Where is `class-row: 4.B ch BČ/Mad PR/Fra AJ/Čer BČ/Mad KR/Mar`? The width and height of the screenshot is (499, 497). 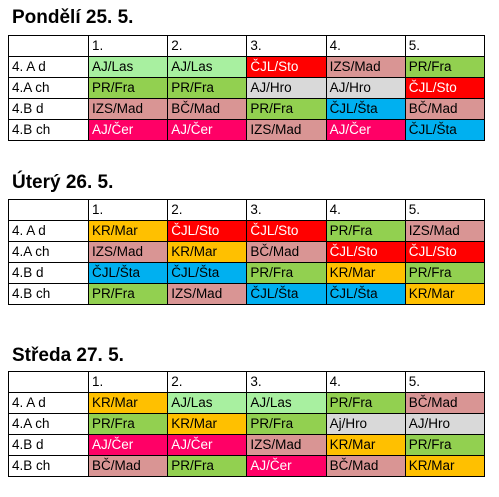
class-row: 4.B ch BČ/Mad PR/Fra AJ/Čer BČ/Mad KR/Mar is located at coordinates (246, 466).